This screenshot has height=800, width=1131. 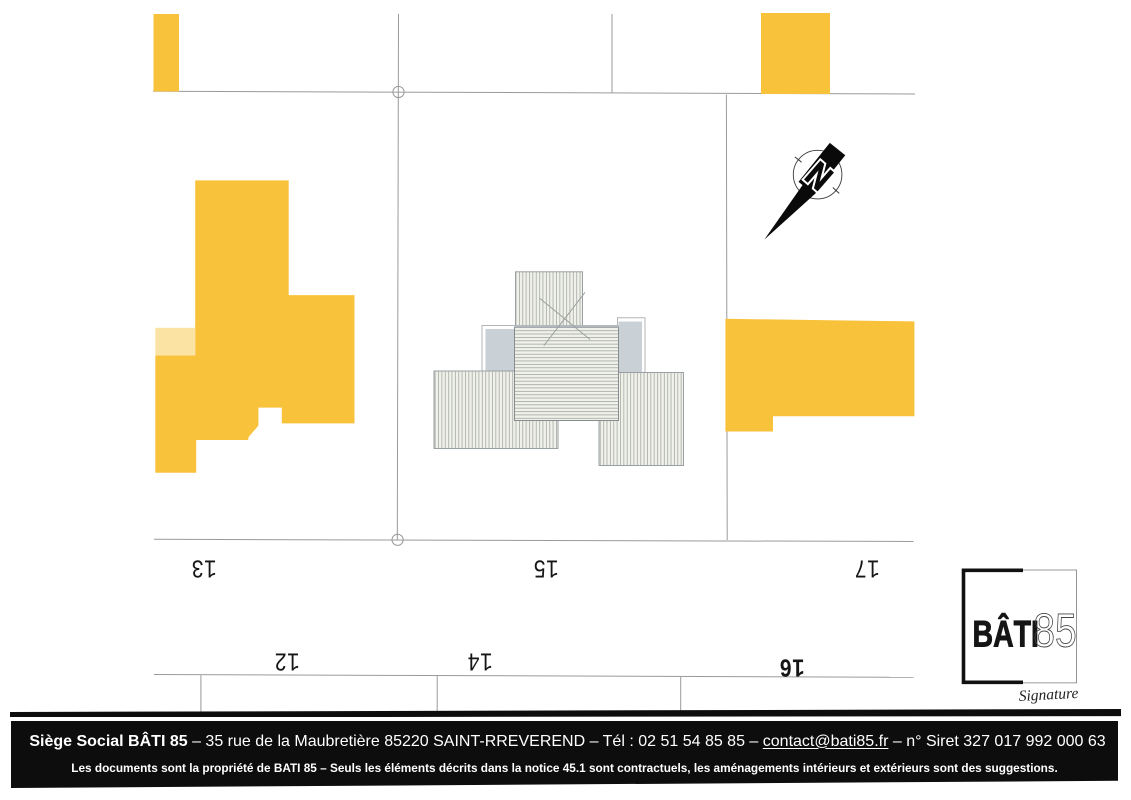 I want to click on svg-text: 85, so click(x=1054, y=631).